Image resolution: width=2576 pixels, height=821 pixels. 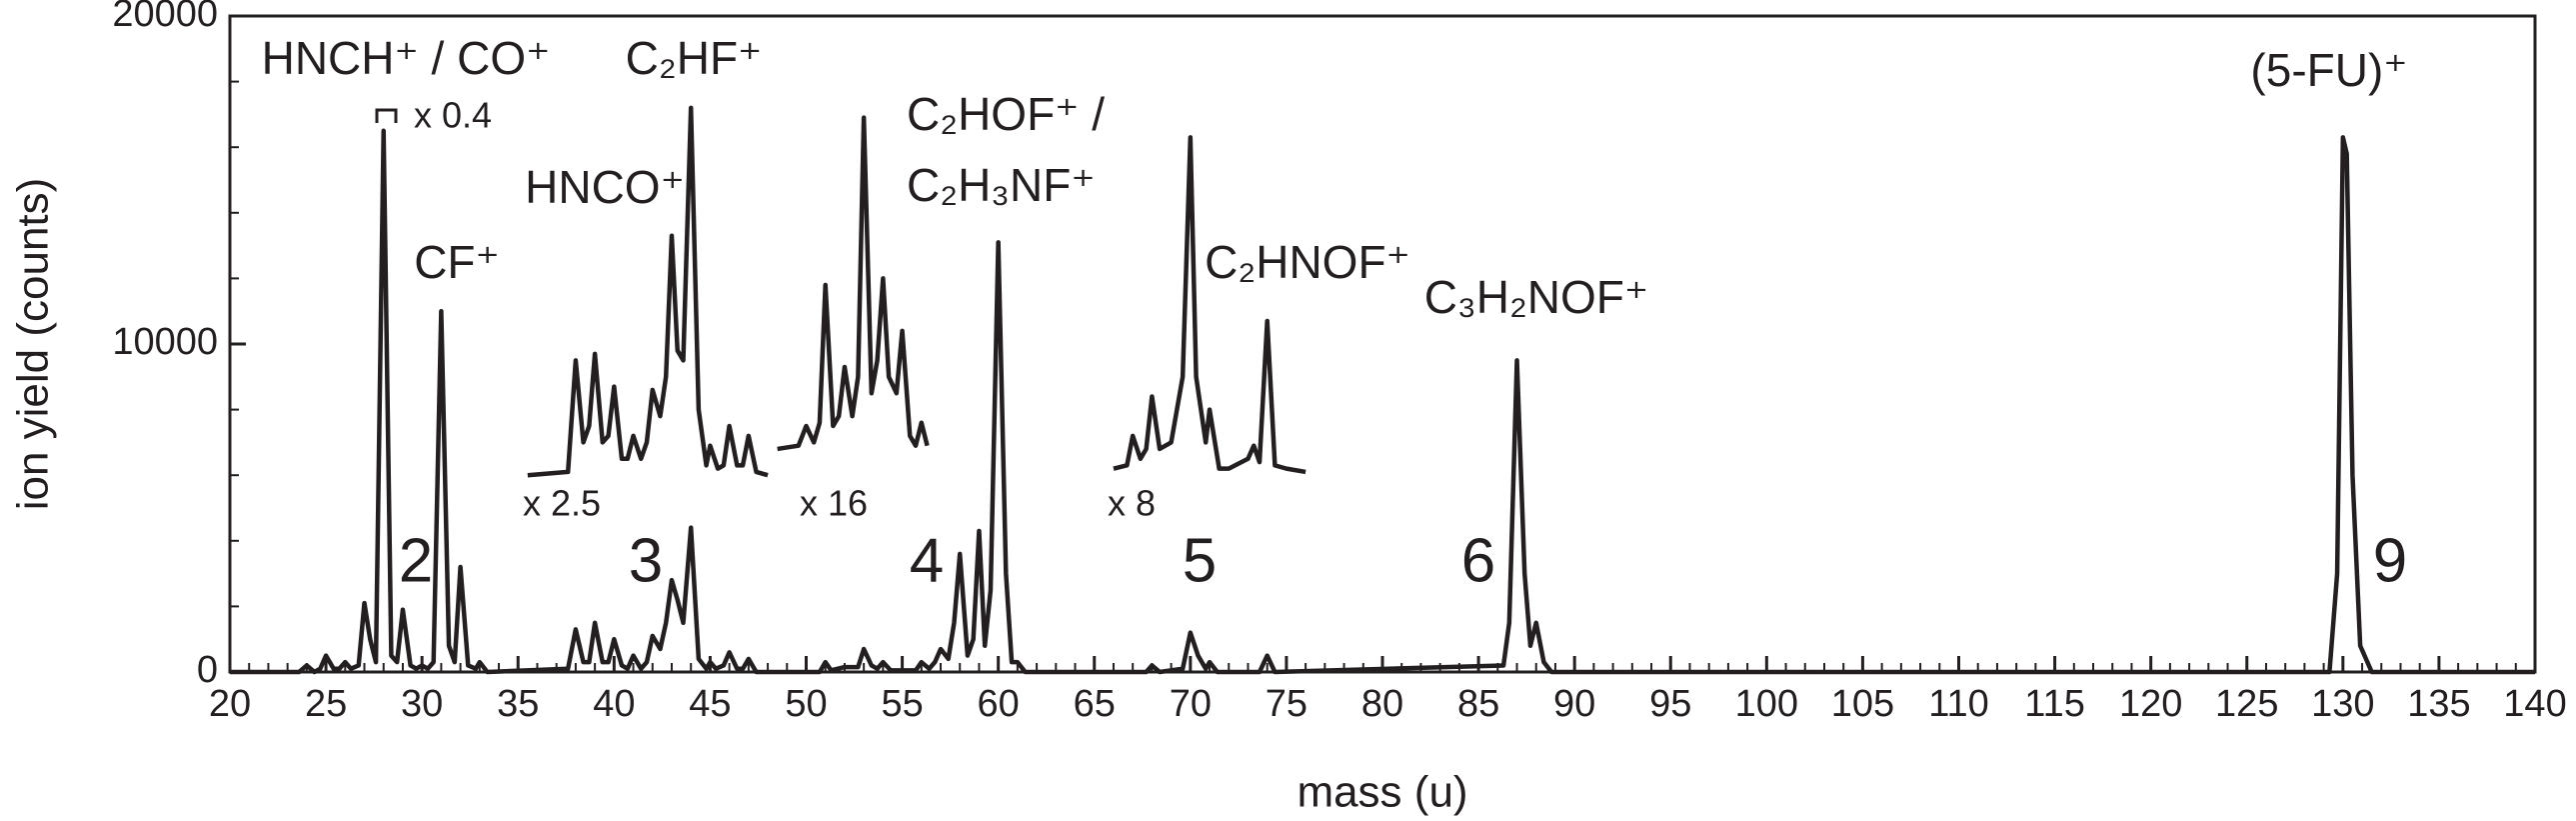 I want to click on x-tick-label: 90, so click(x=1574, y=704).